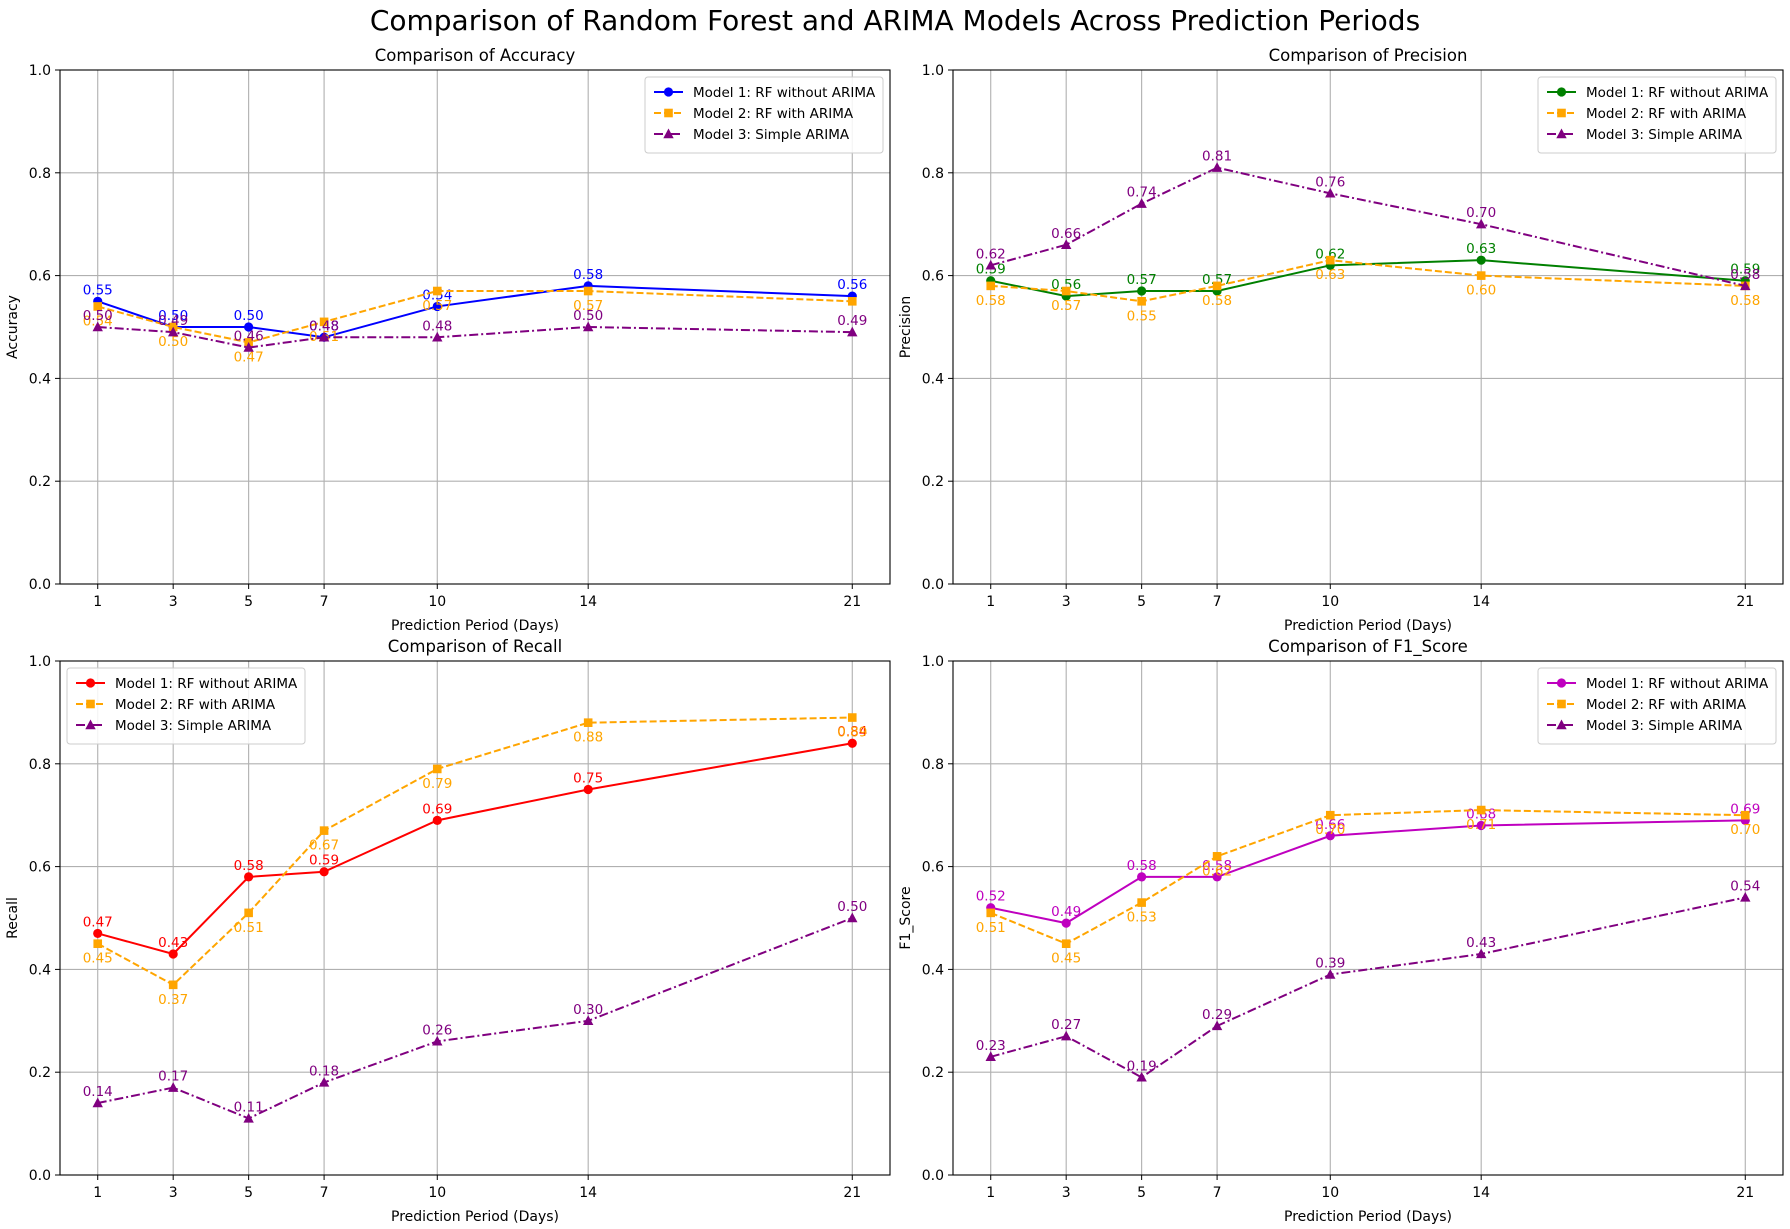 This screenshot has height=1229, width=1790. Describe the element at coordinates (1664, 135) in the screenshot. I see `legend-entry: Model 3: Simple ARIMA` at that location.